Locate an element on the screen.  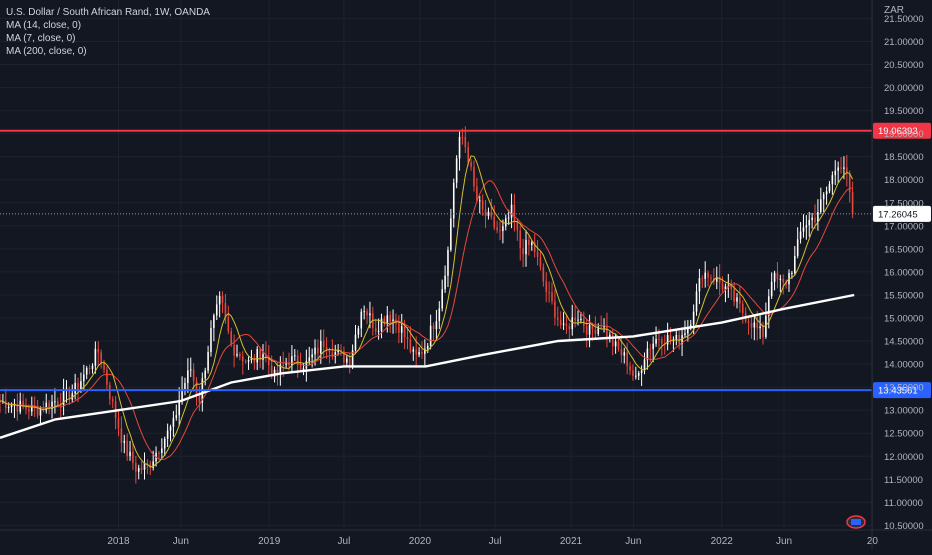
x-tick-label: 20 is located at coordinates (873, 541).